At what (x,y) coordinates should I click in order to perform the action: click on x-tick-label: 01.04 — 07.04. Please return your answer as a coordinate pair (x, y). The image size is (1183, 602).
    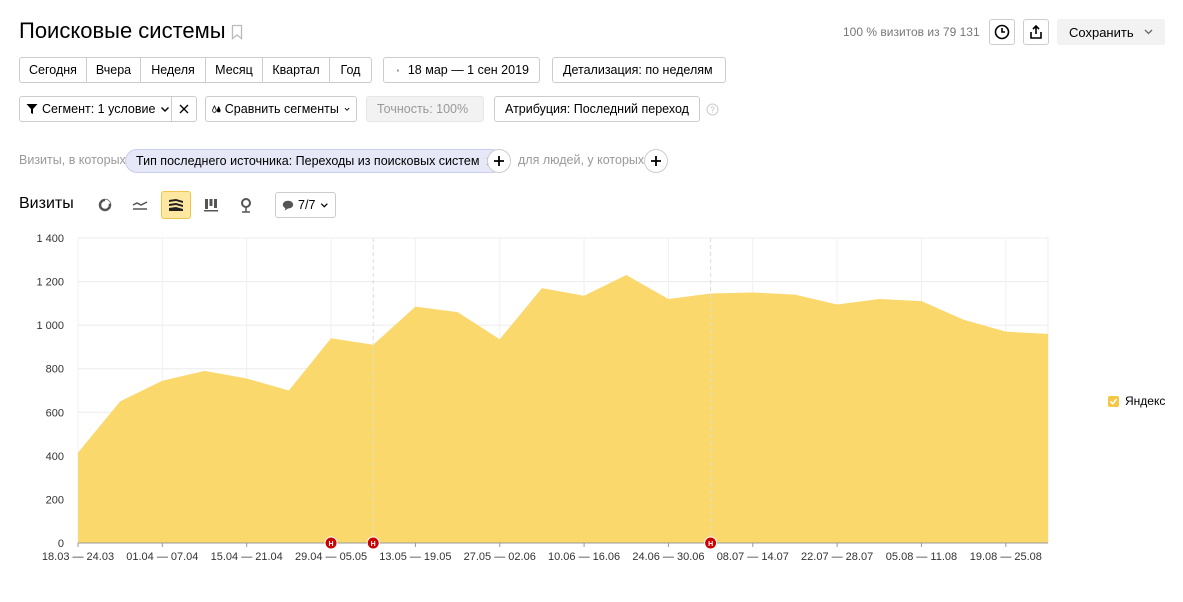
    Looking at the image, I should click on (162, 557).